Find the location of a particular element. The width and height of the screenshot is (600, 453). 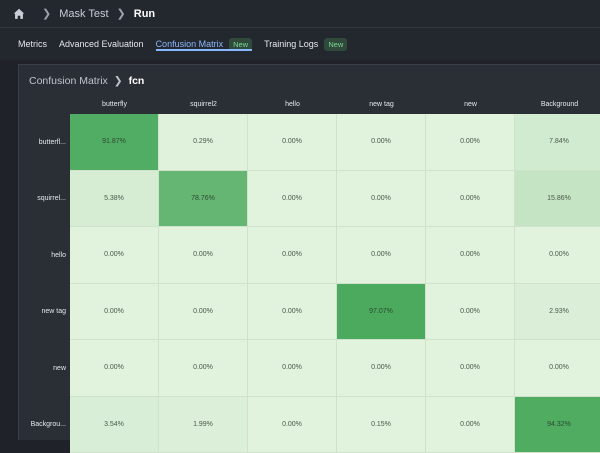

tab-confusion-matrix: Confusion Matrix New is located at coordinates (204, 44).